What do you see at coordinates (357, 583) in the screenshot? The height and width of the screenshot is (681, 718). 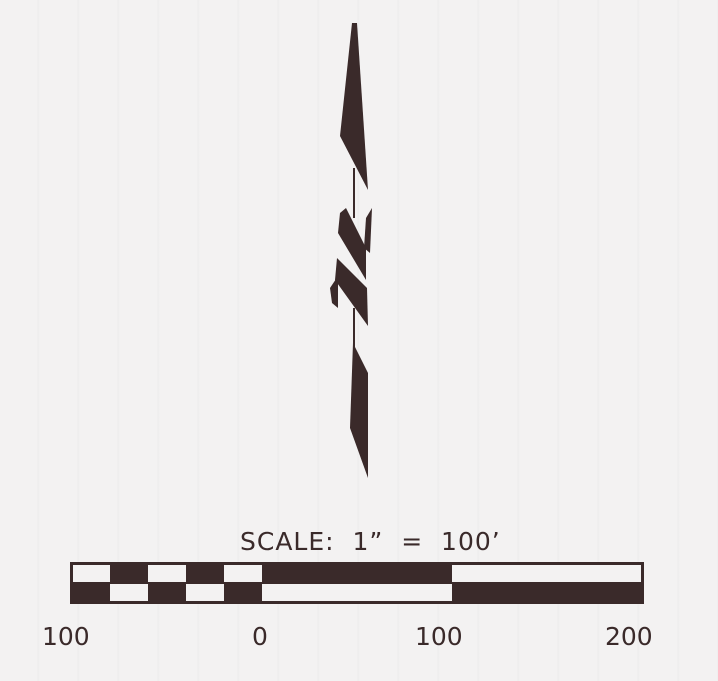 I see `graphic-scale-bar` at bounding box center [357, 583].